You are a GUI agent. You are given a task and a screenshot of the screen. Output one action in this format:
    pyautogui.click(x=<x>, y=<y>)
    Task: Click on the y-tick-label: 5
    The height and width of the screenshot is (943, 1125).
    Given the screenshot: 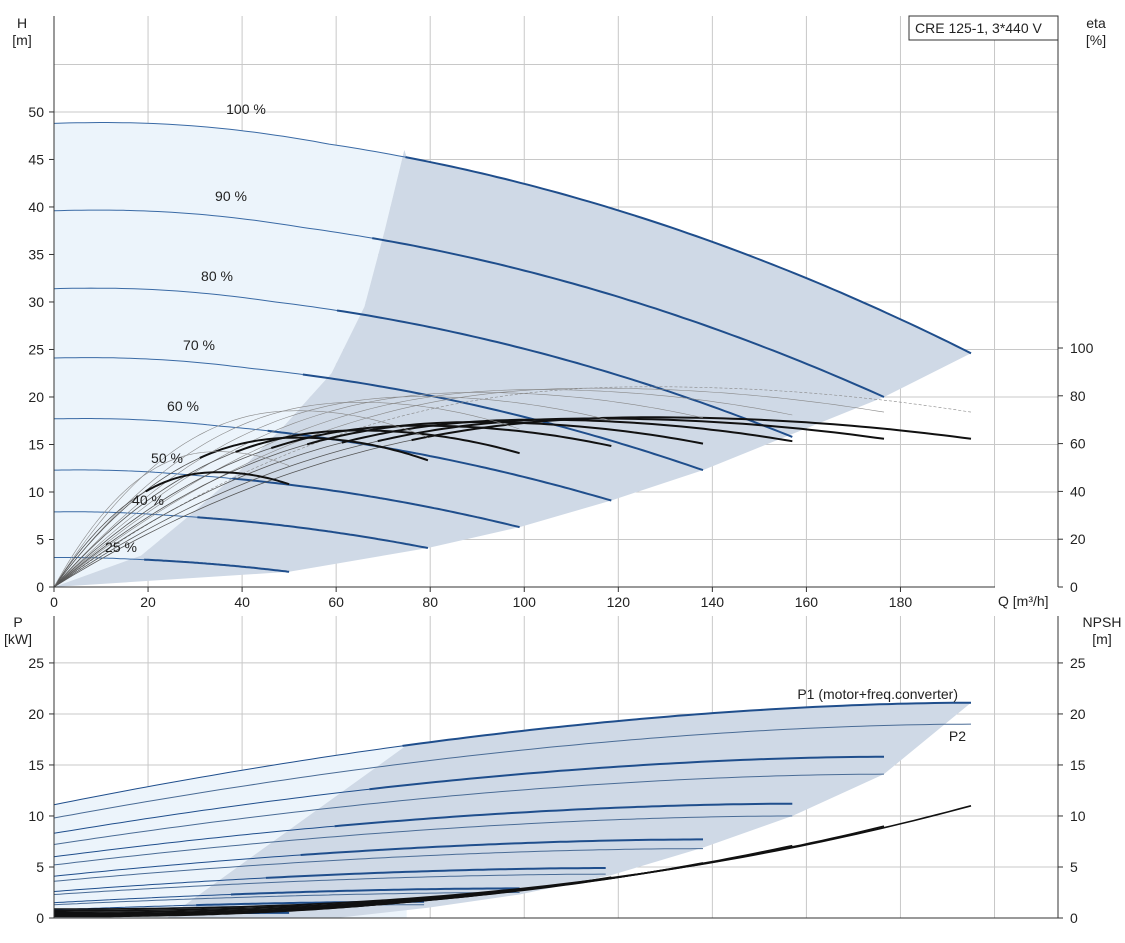 What is the action you would take?
    pyautogui.click(x=40, y=539)
    